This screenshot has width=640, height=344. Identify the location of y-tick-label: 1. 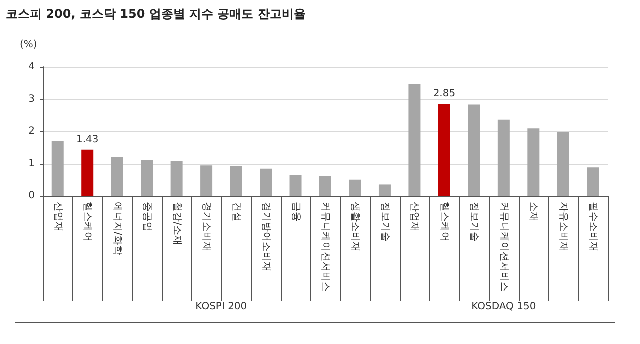
(31, 164).